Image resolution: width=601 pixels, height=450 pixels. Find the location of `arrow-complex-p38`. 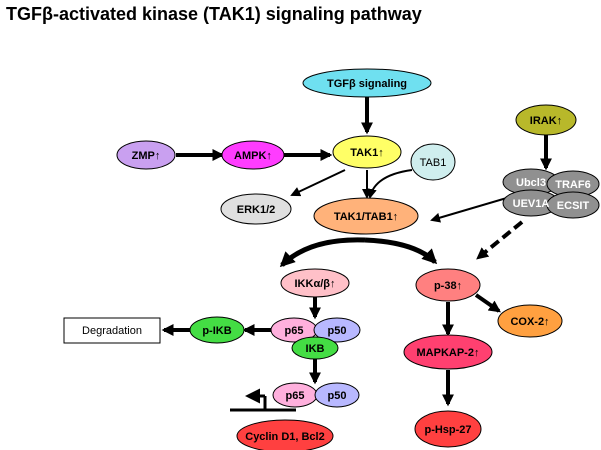

arrow-complex-p38 is located at coordinates (500, 240).